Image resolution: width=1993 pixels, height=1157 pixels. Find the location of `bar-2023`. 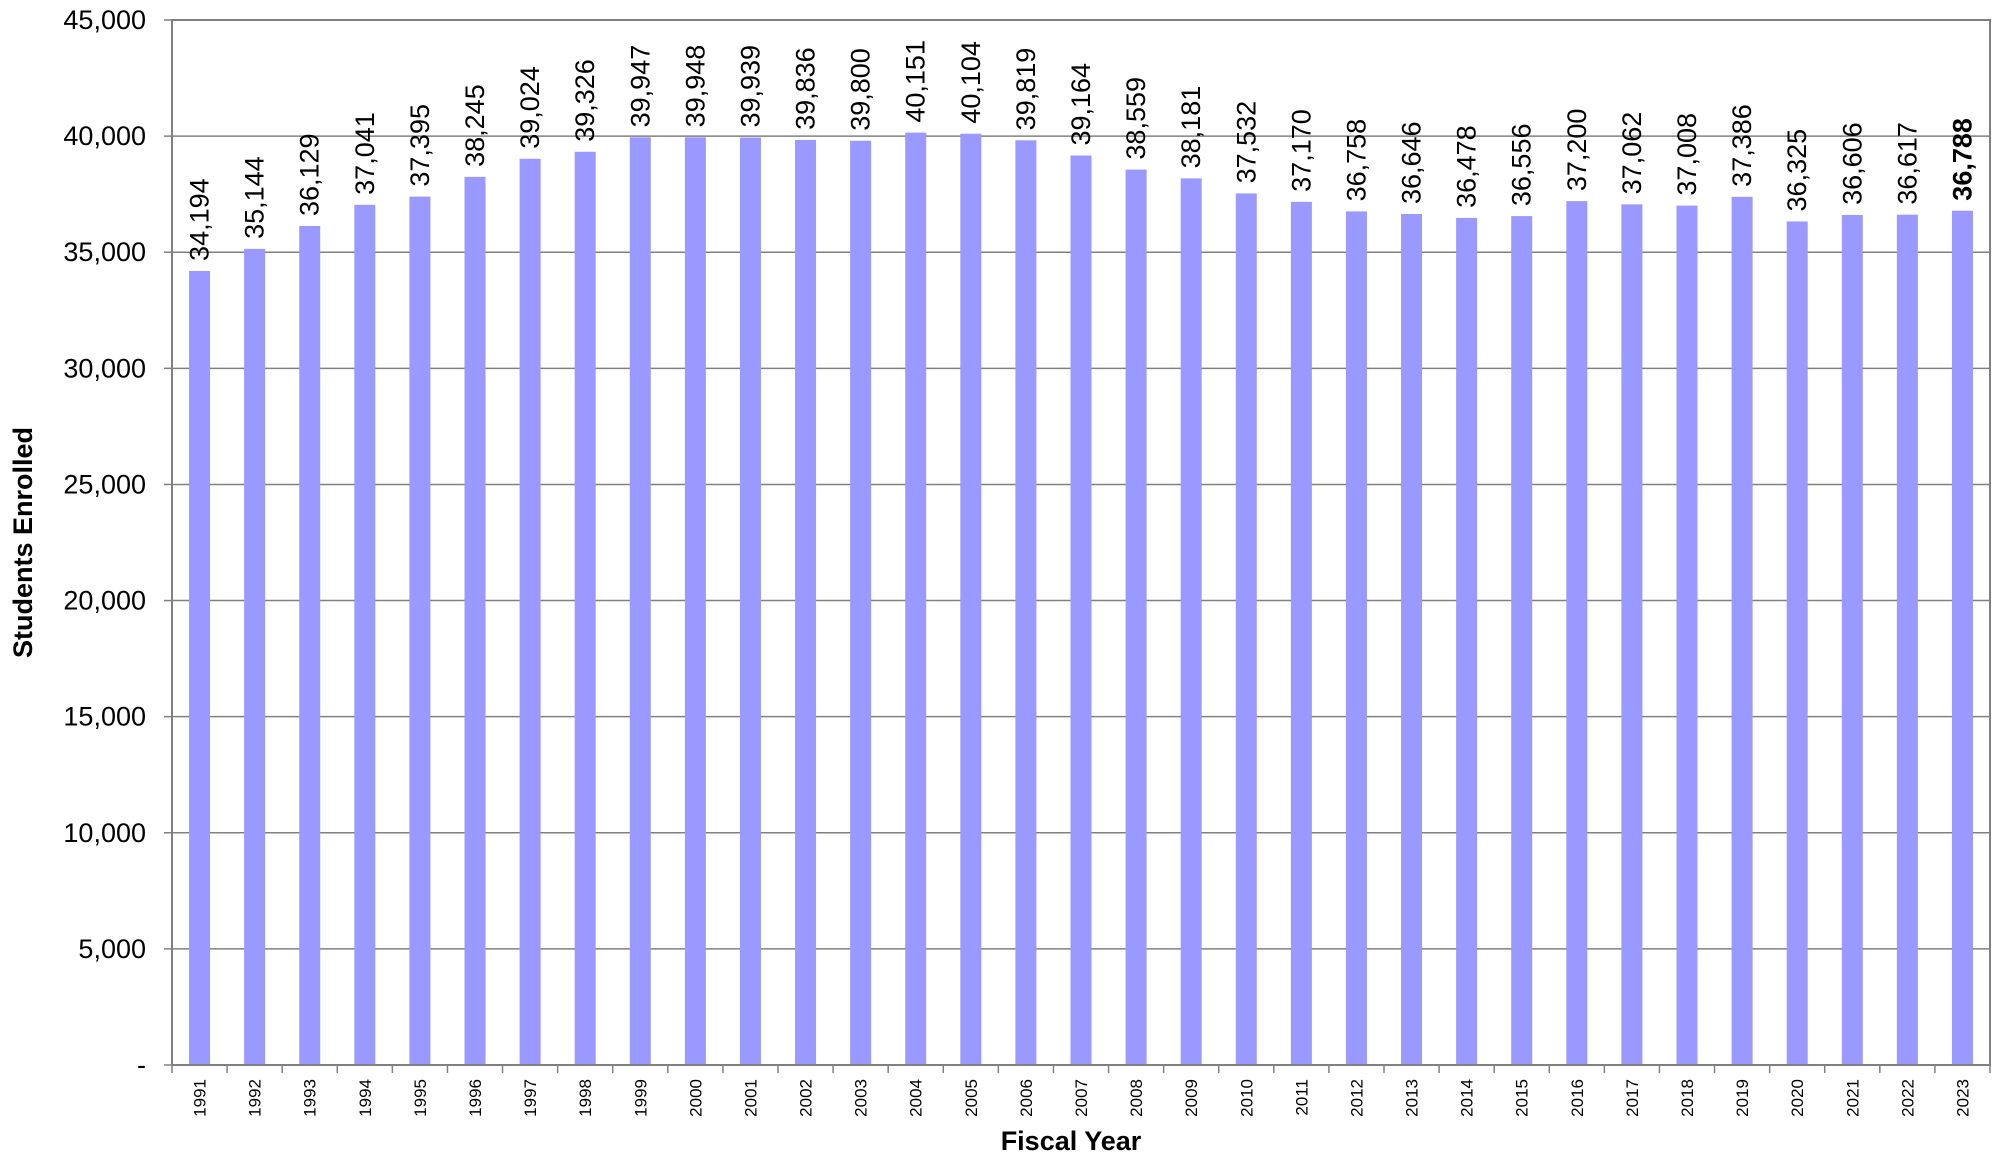

bar-2023 is located at coordinates (1962, 638).